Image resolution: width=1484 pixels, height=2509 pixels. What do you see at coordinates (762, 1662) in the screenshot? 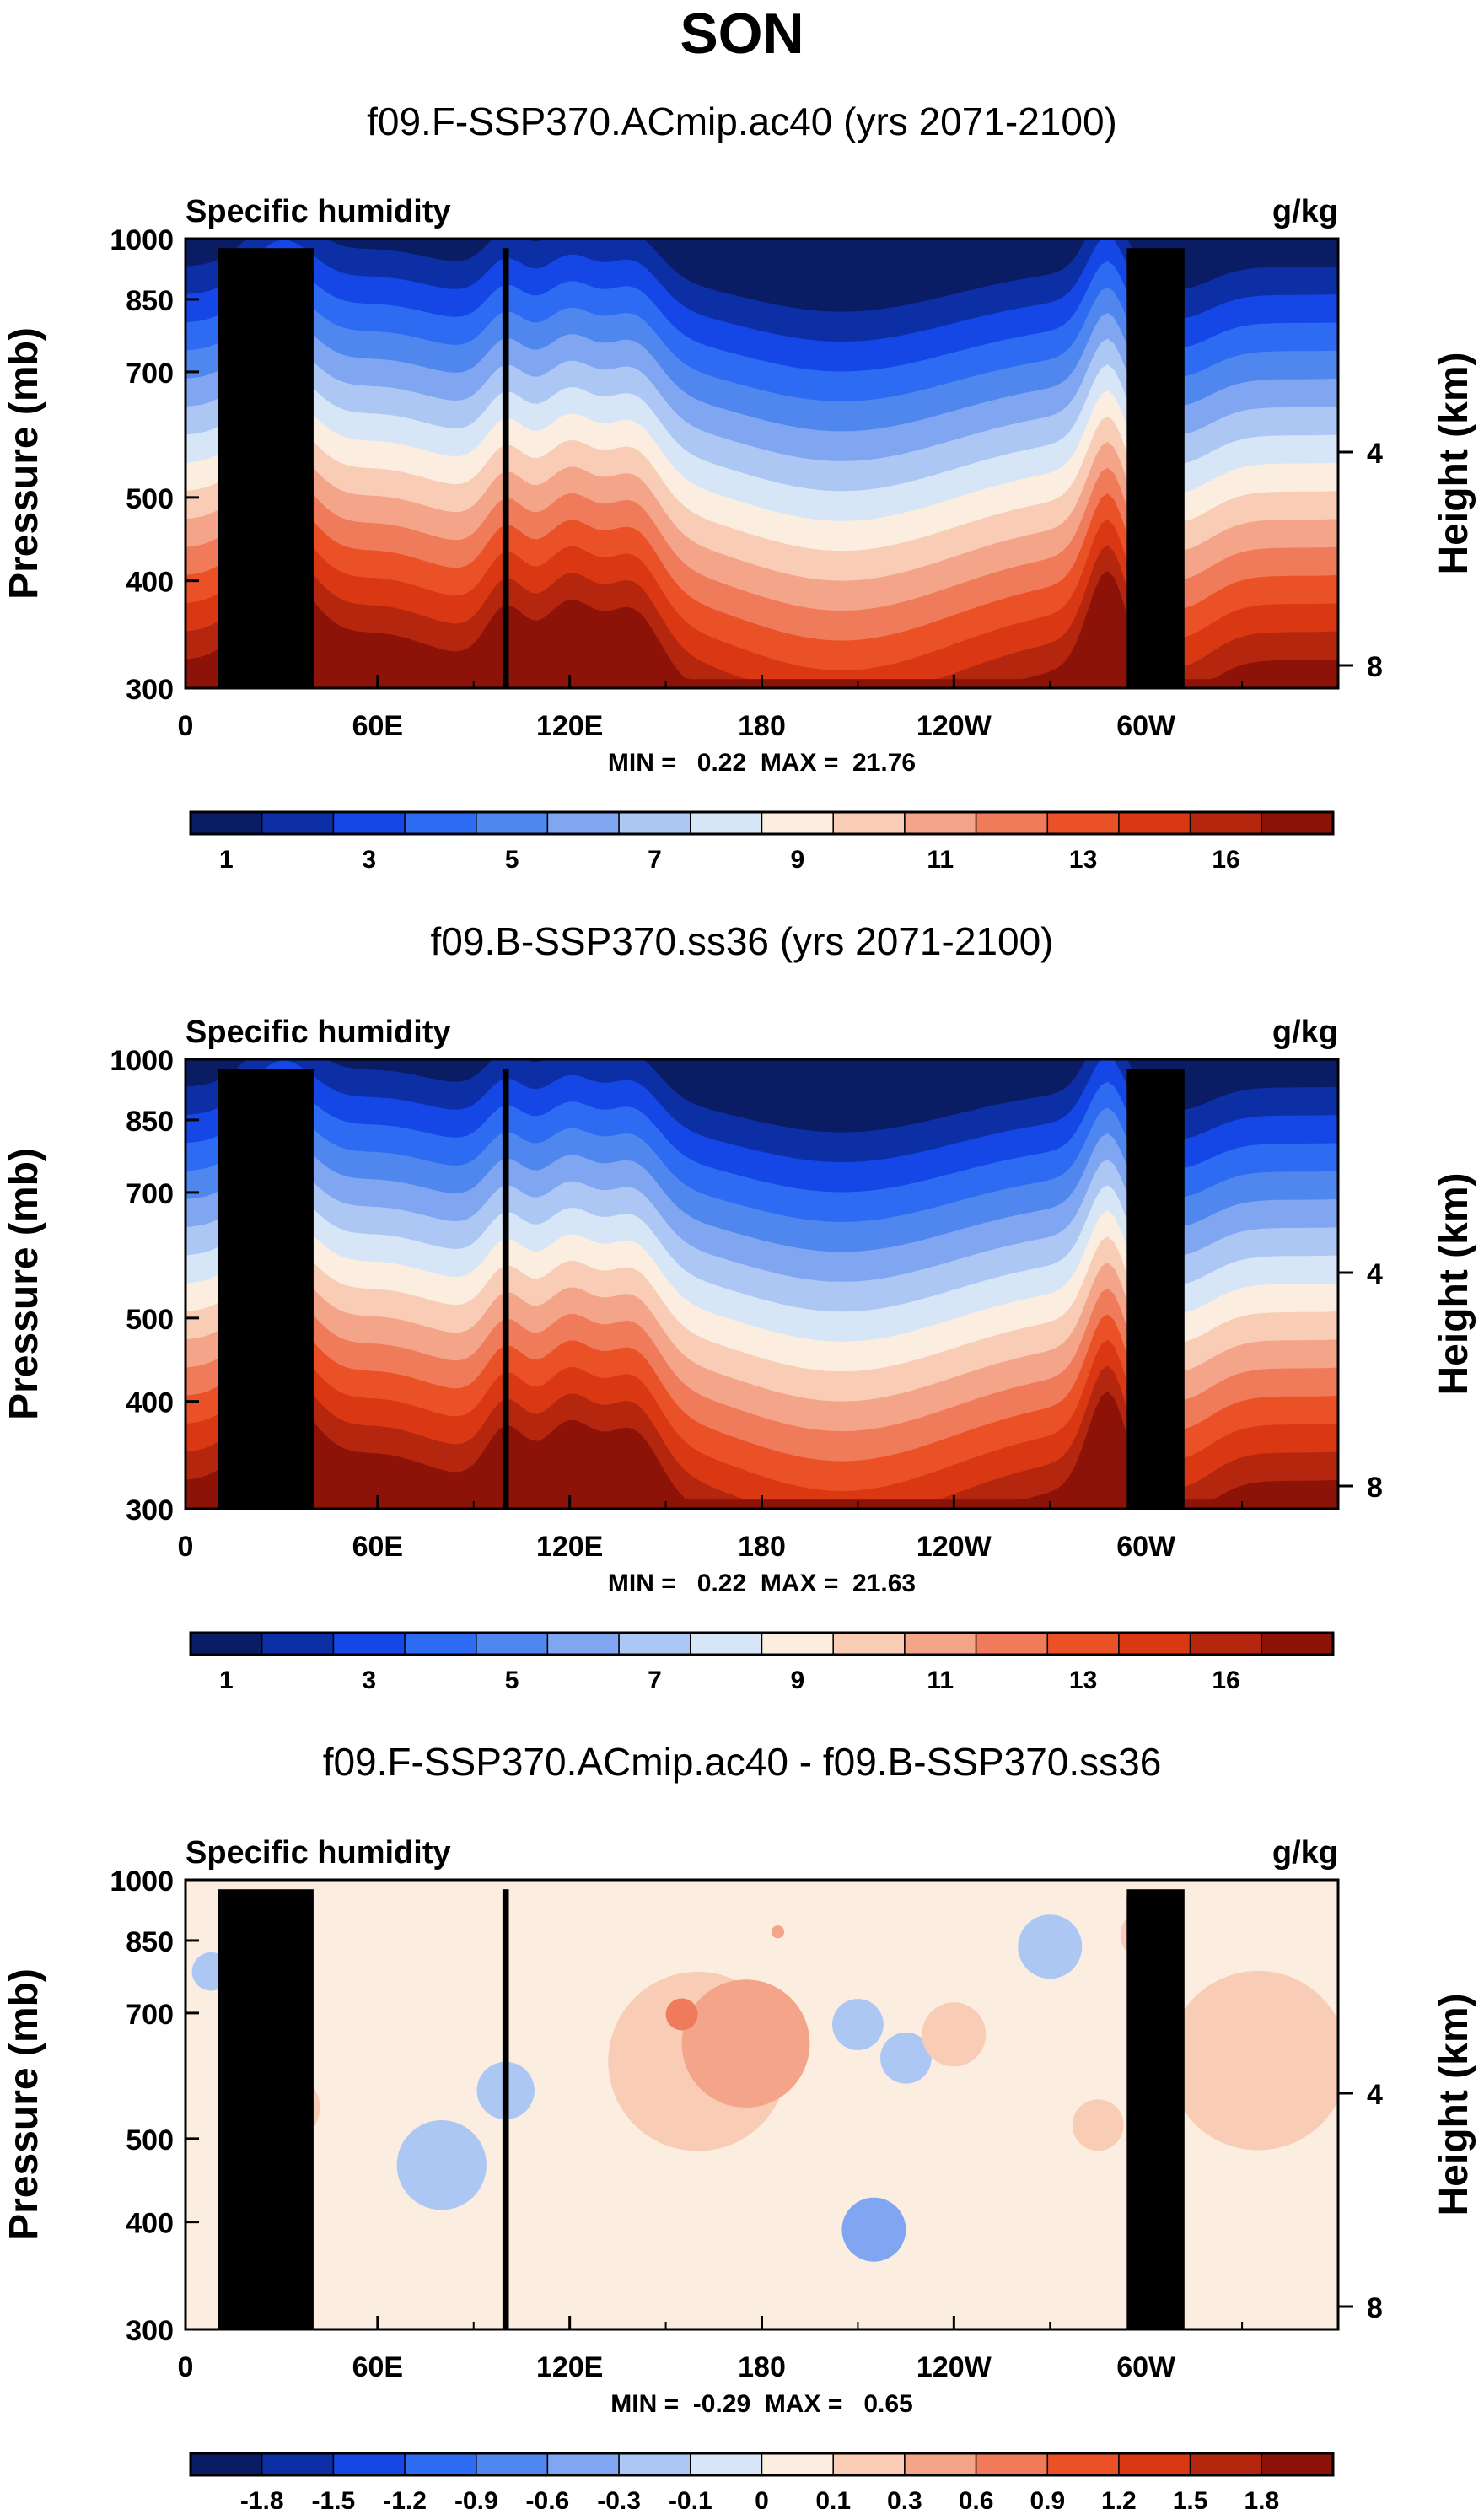
I see `panel-2-colorbar: 1 3 5 7 9 11 13 16` at bounding box center [762, 1662].